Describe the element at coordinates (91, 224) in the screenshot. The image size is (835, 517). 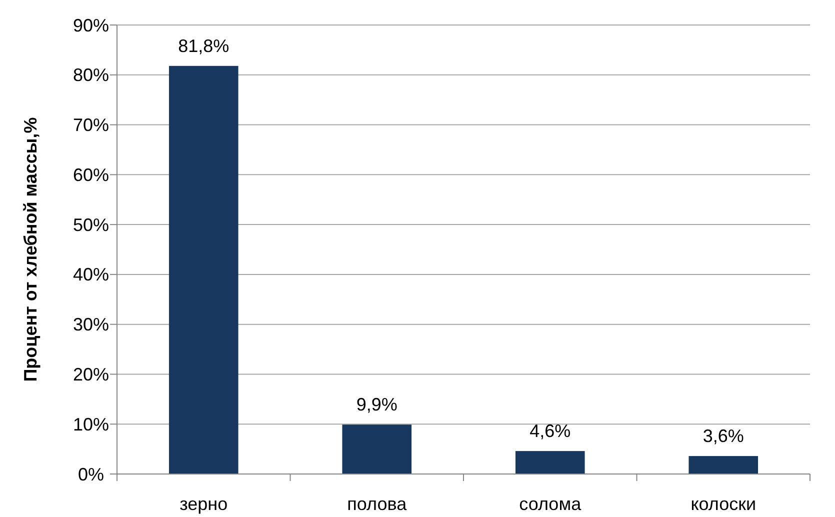
I see `y-tick-label: 50%` at that location.